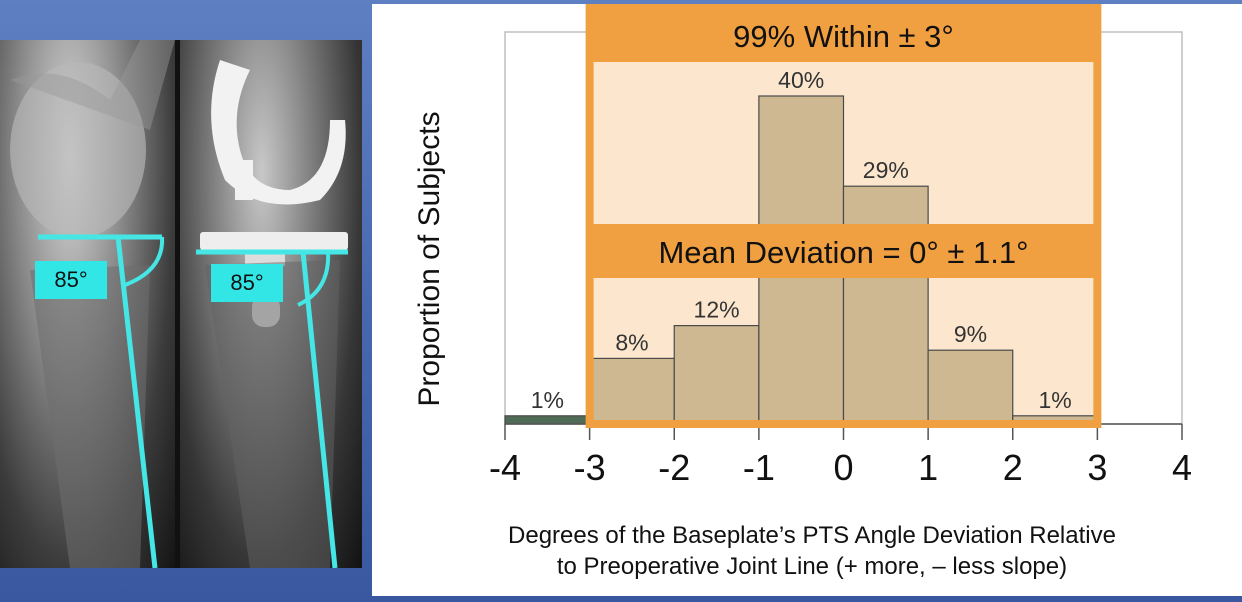  I want to click on x-tick-label-4: 0, so click(843, 467).